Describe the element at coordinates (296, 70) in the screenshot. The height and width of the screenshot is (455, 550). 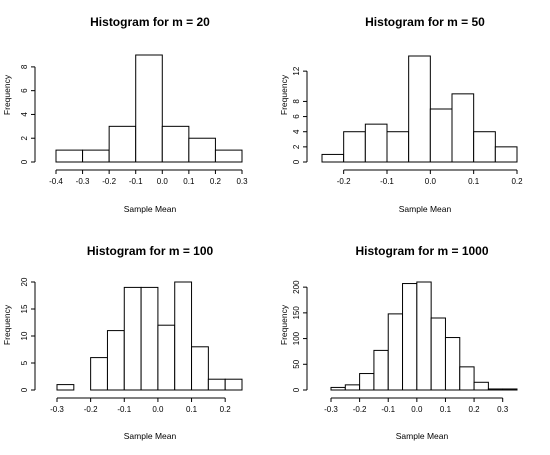
I see `y-tick-label: 12` at that location.